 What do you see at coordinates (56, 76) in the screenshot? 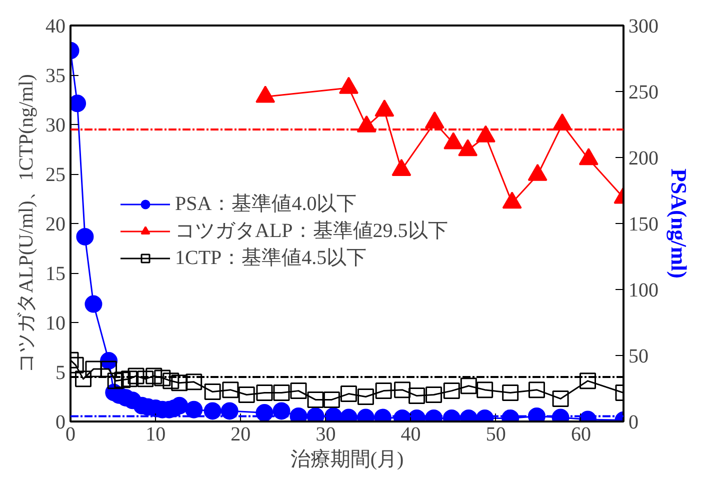
I see `y-tick-label: 35` at bounding box center [56, 76].